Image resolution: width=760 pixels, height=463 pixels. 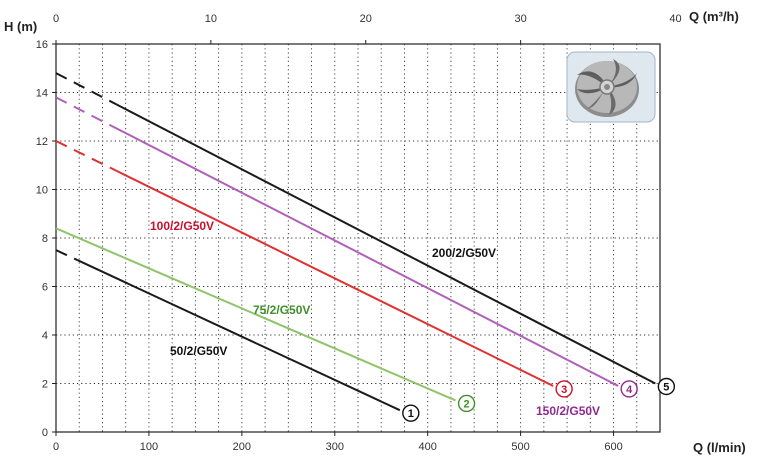 What do you see at coordinates (182, 226) in the screenshot?
I see `series-label: 100/2/G50V` at bounding box center [182, 226].